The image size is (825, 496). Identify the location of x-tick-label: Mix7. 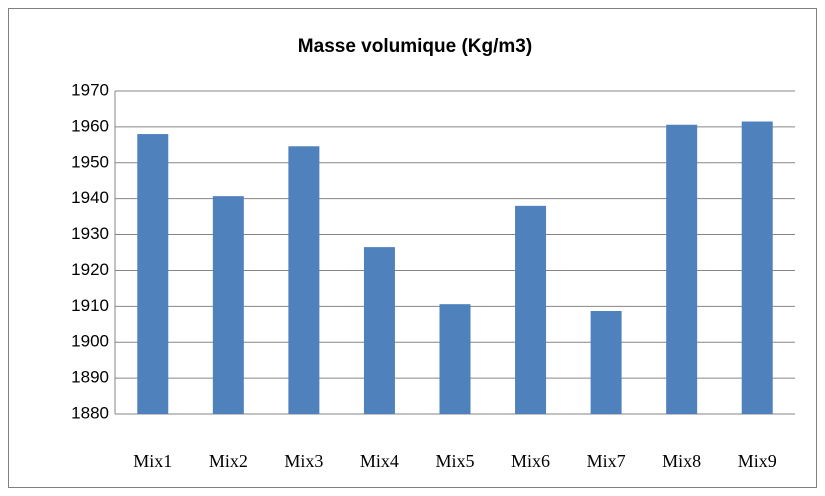
(606, 461).